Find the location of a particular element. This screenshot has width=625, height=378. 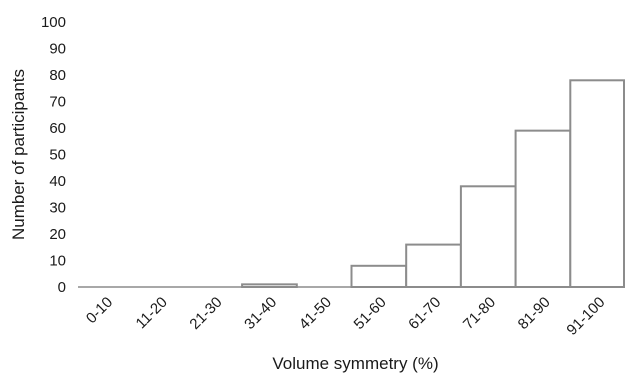

x-tick-label: 0-10 is located at coordinates (99, 310).